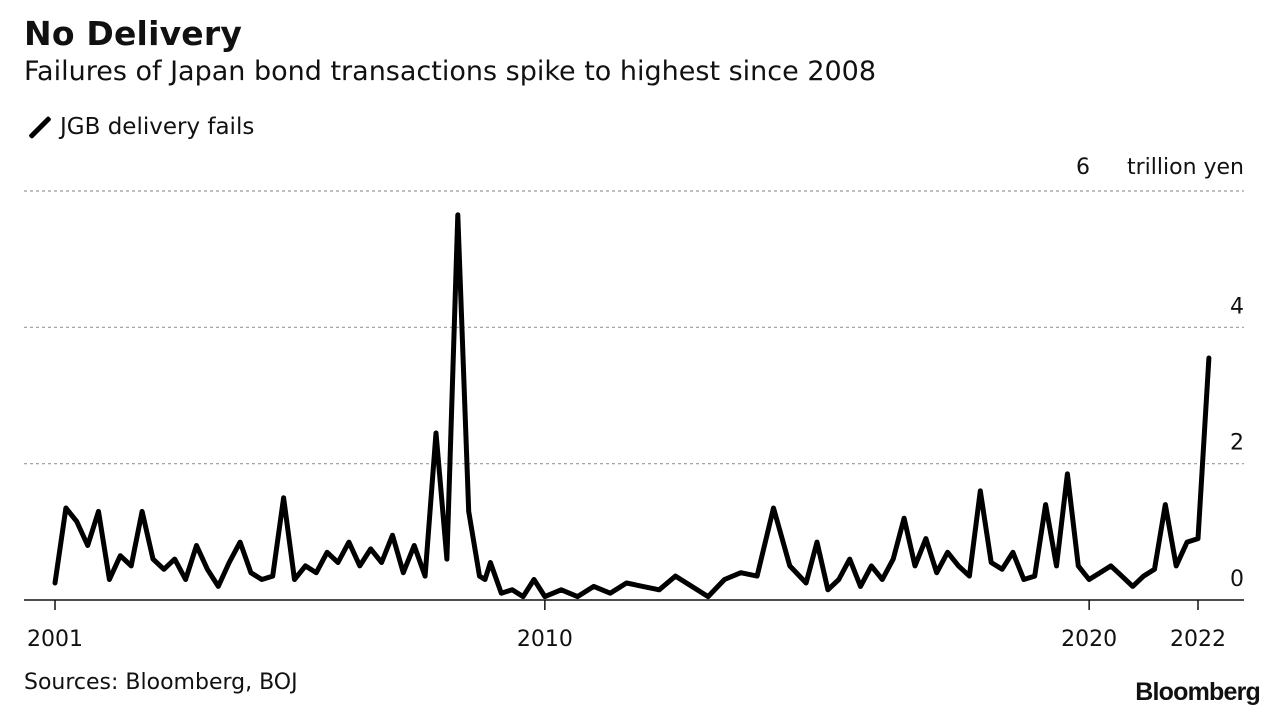 The width and height of the screenshot is (1280, 715). I want to click on x-tick-label-2010: 2010, so click(545, 639).